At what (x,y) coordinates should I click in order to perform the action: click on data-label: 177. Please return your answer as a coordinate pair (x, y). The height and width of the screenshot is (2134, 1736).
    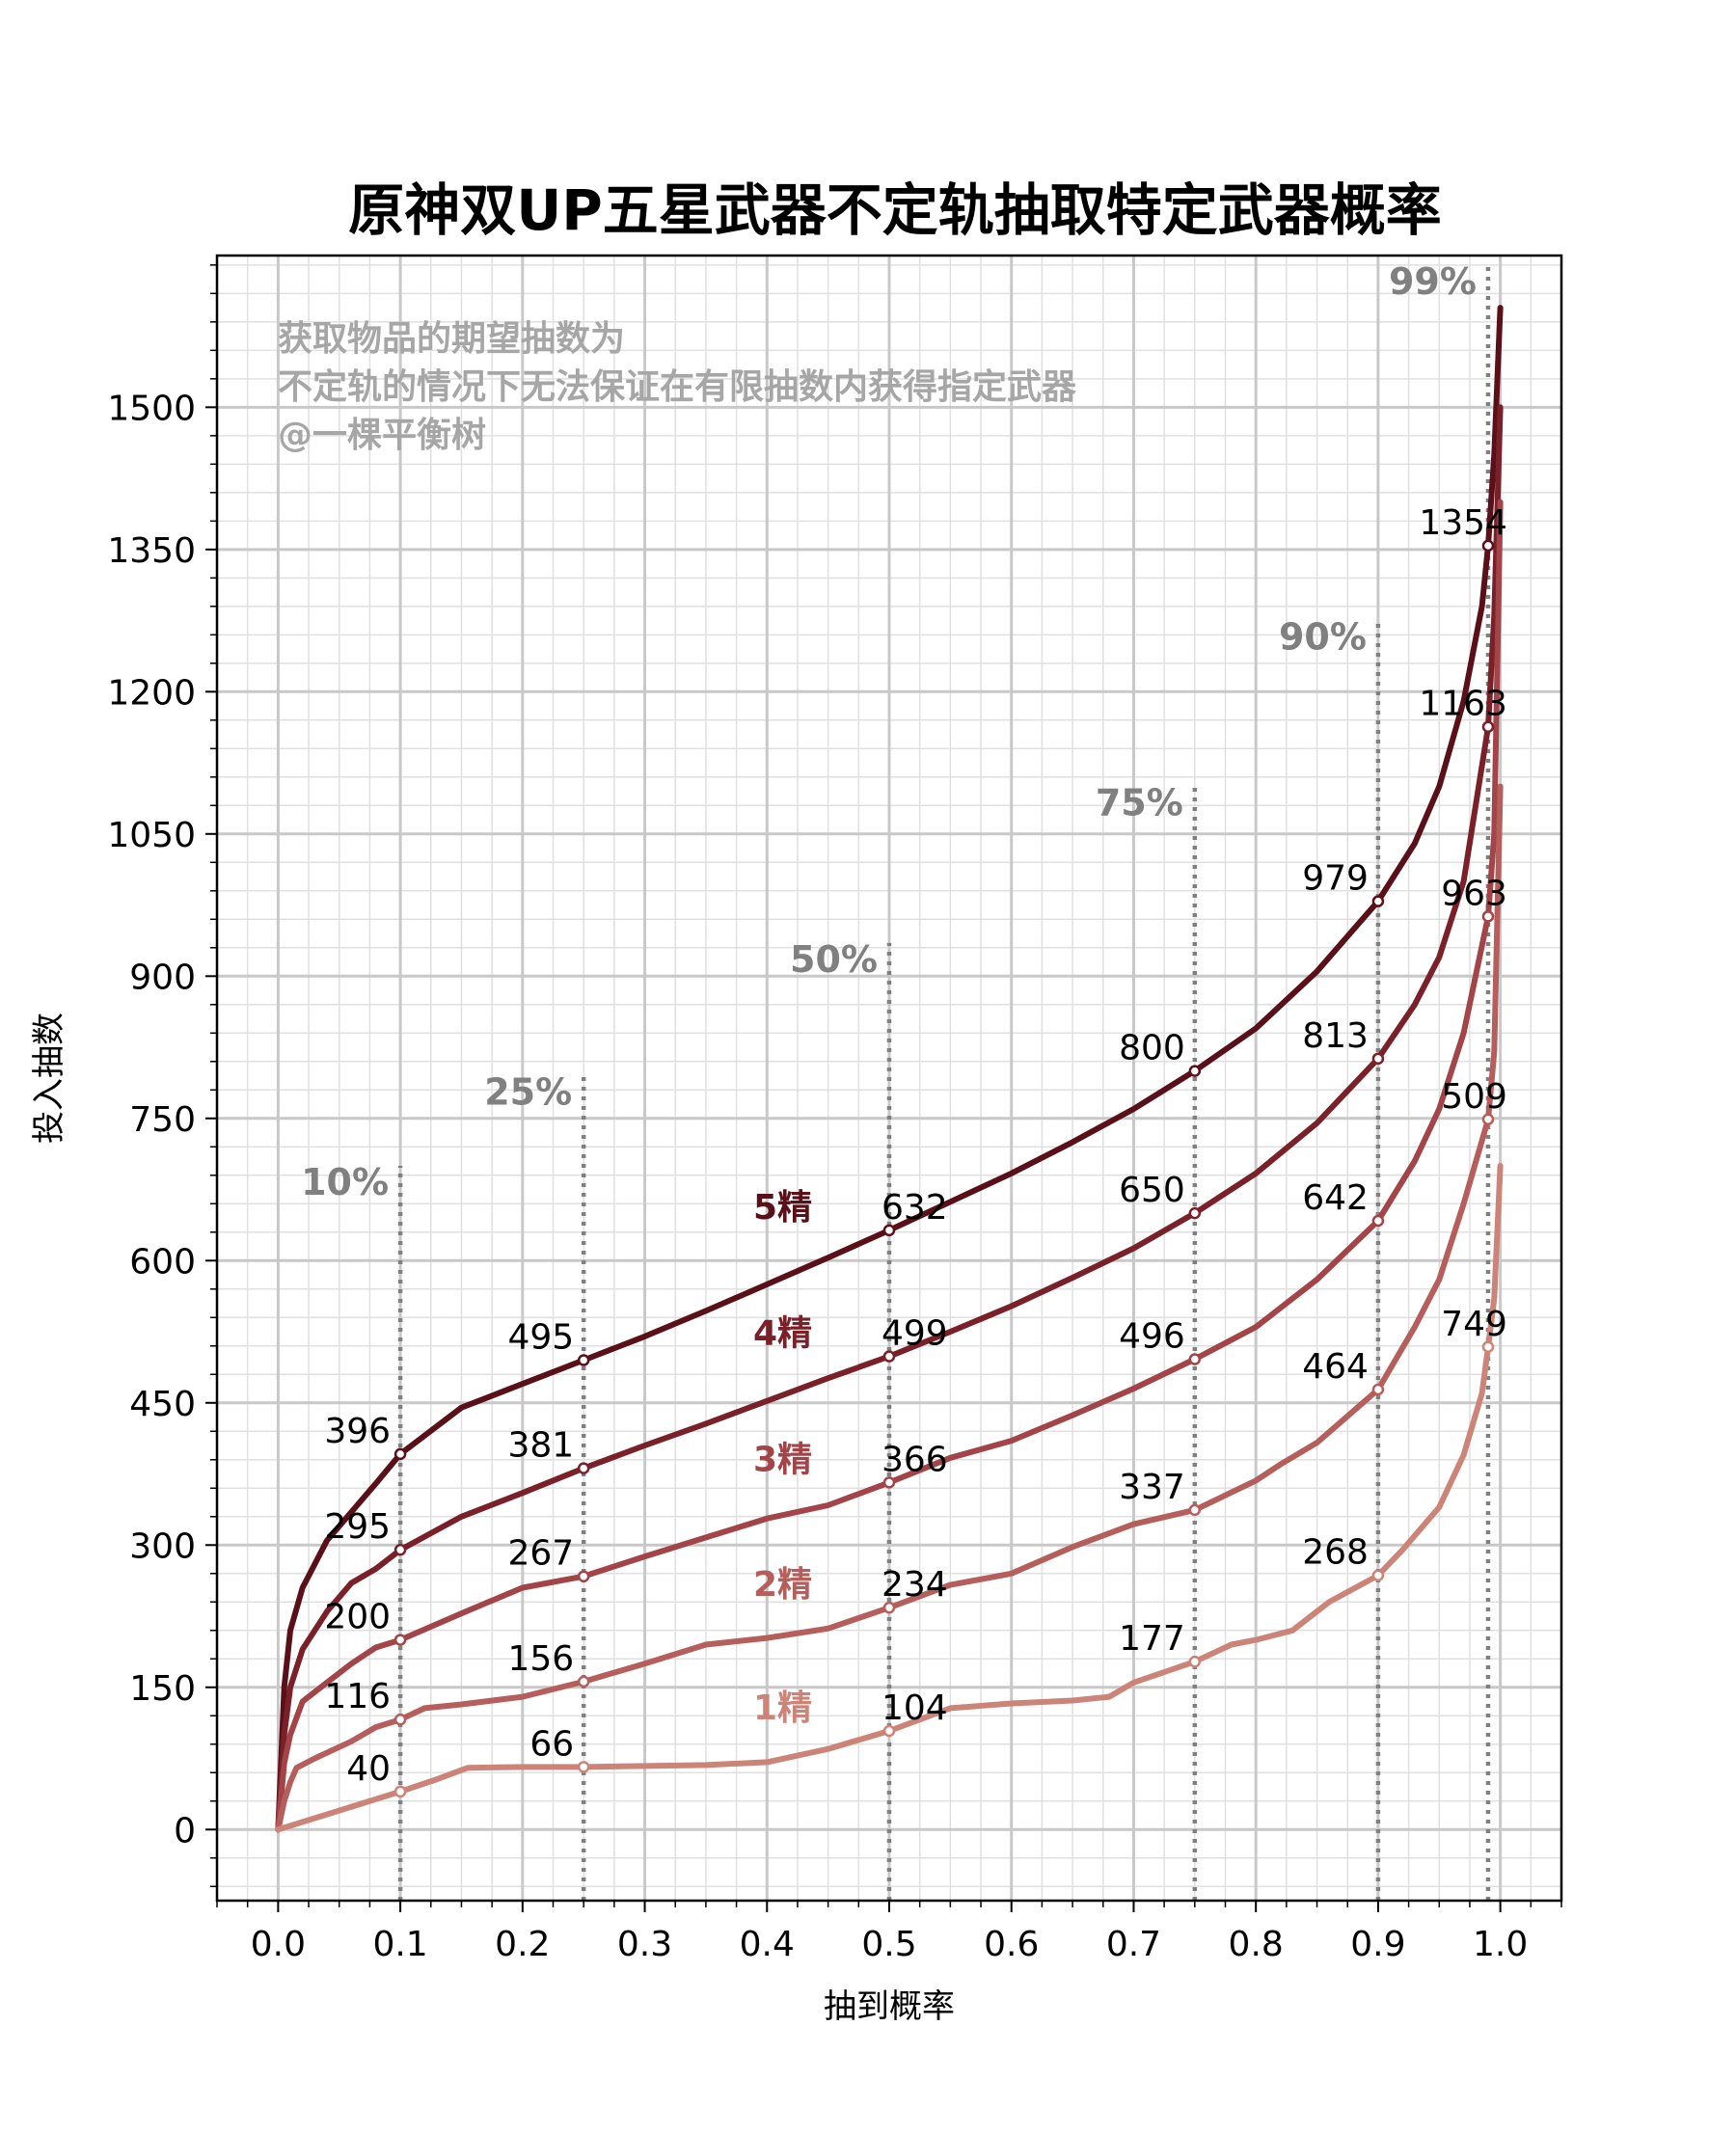
    Looking at the image, I should click on (1152, 1639).